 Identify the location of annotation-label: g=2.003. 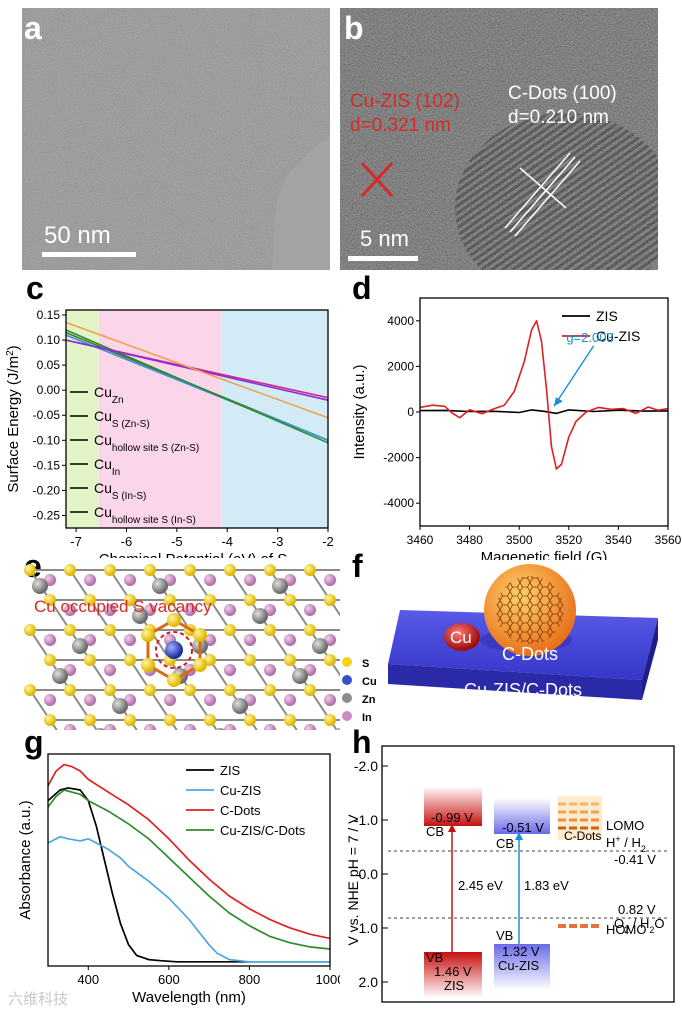
(589, 337).